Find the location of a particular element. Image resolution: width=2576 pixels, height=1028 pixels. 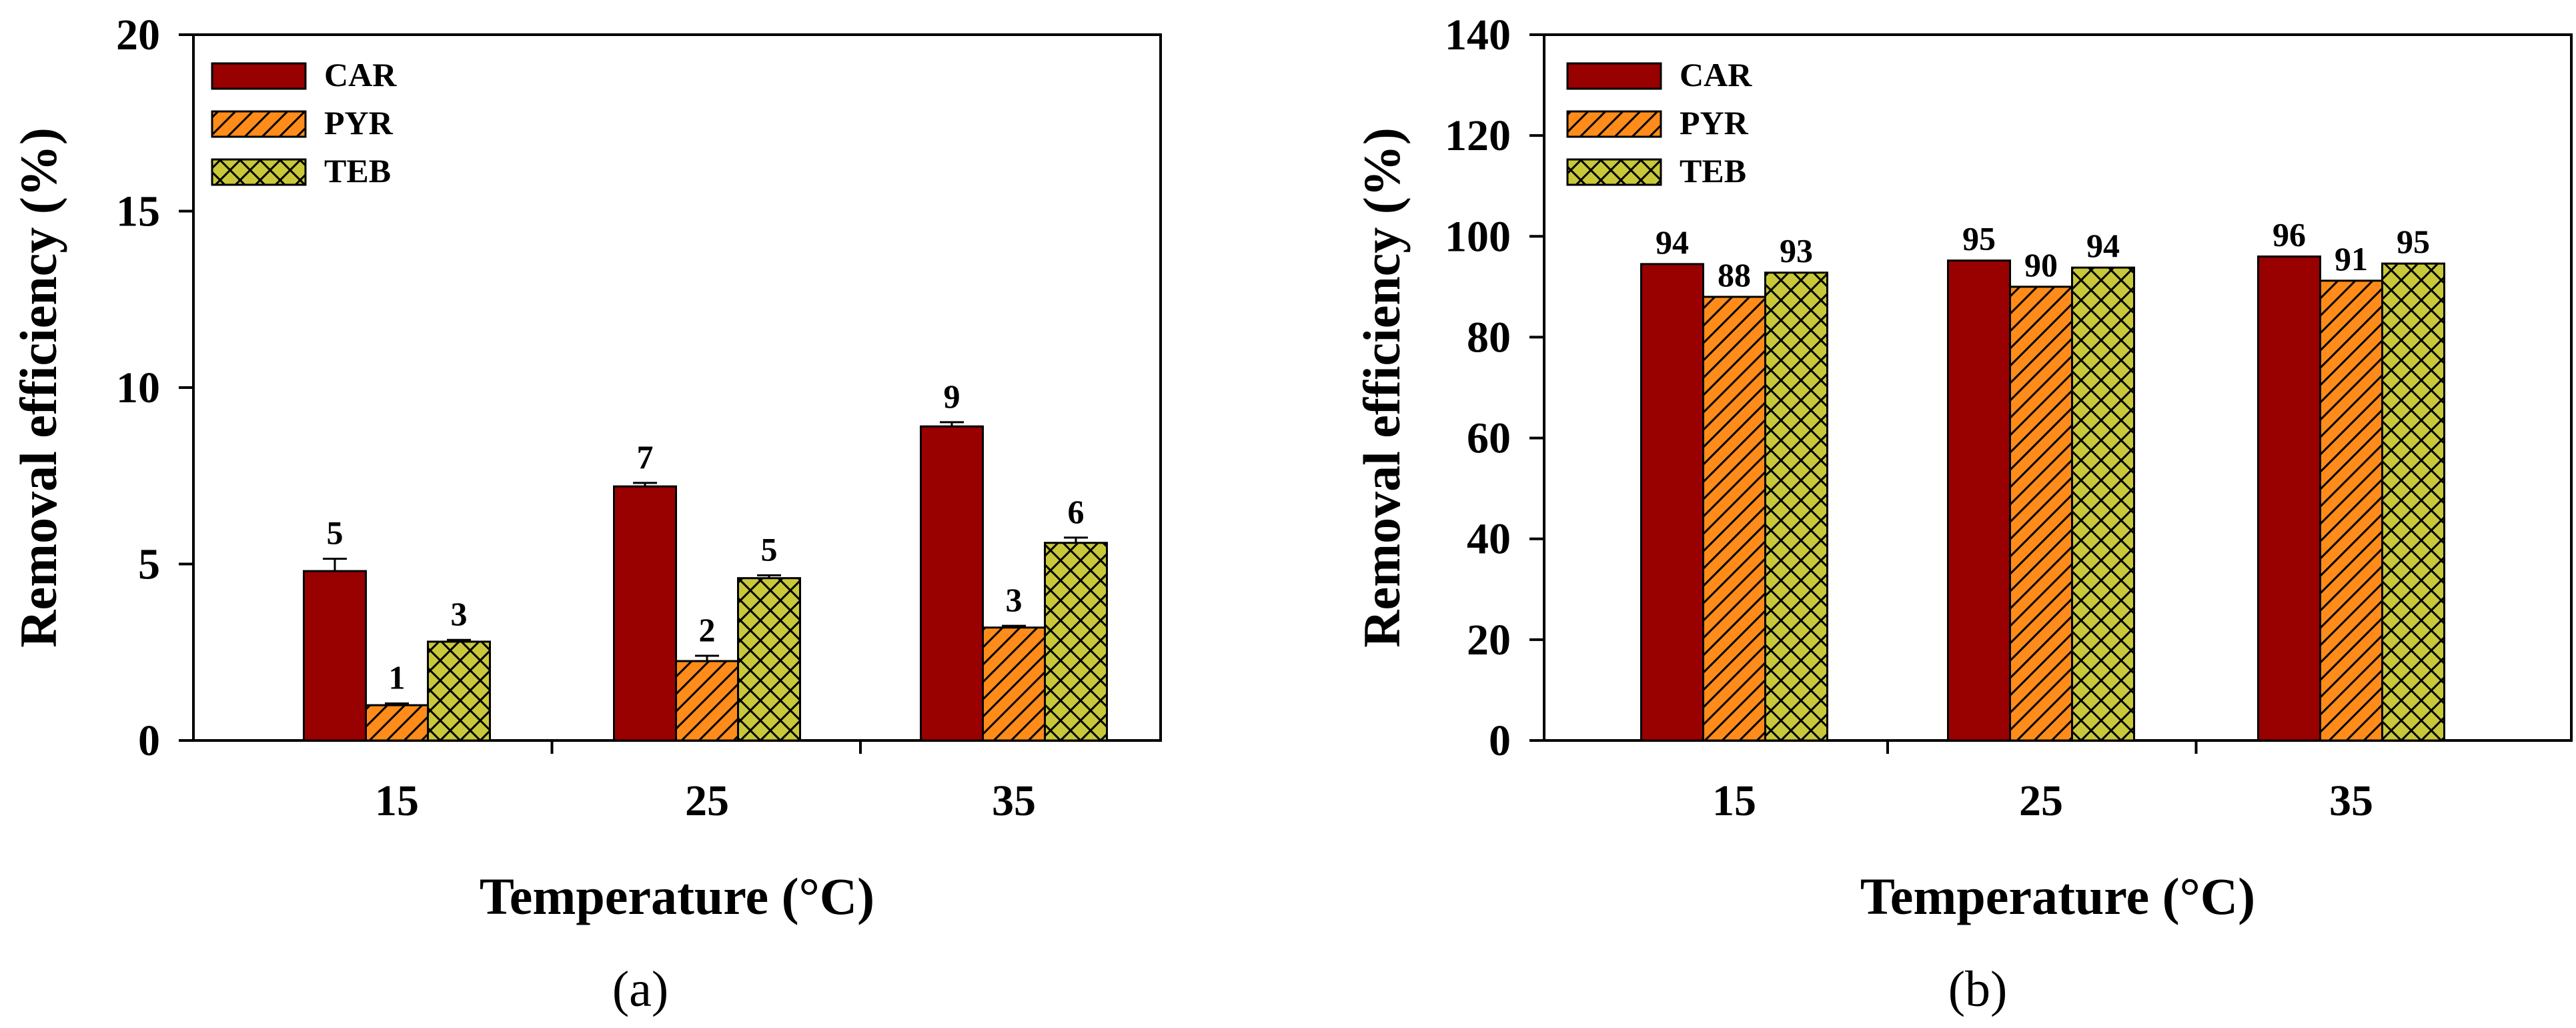

y-tick-label: 120 is located at coordinates (1478, 135).